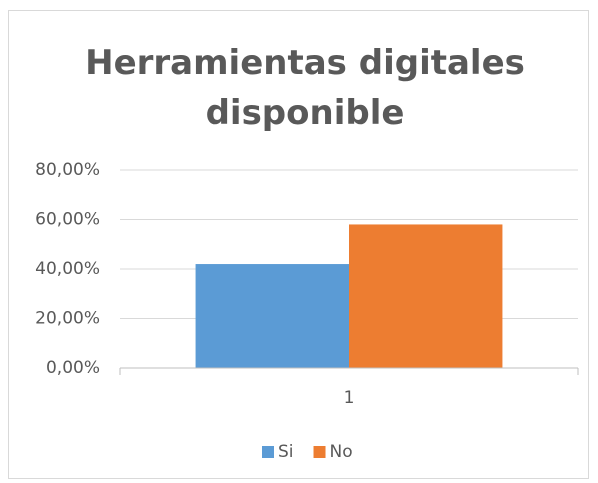  What do you see at coordinates (305, 88) in the screenshot?
I see `chart-title: Herramientas digitales disponible` at bounding box center [305, 88].